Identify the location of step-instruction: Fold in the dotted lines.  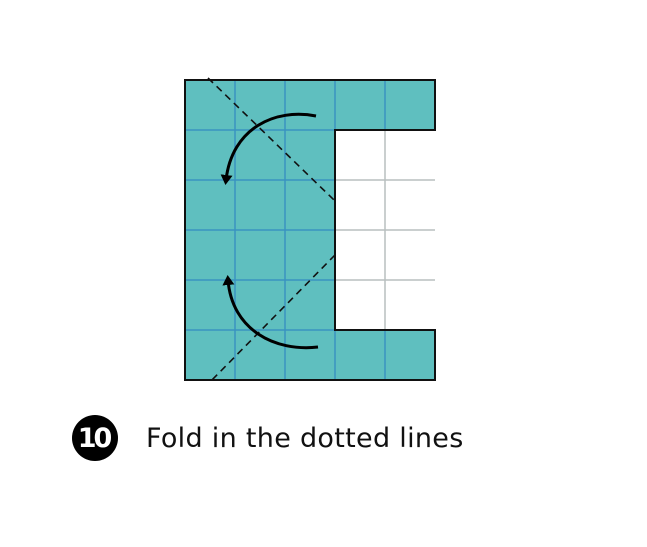
(305, 438).